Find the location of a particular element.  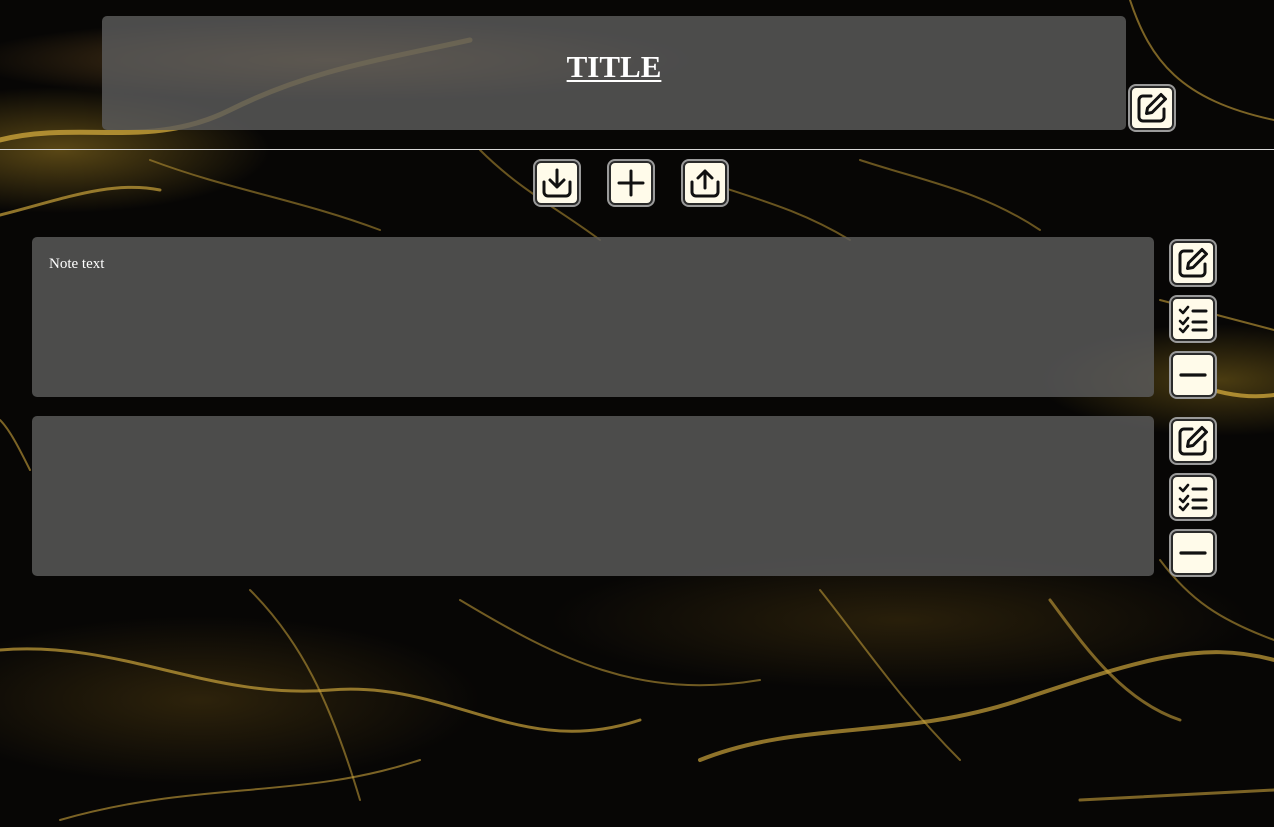

download-tray-icon is located at coordinates (557, 183).